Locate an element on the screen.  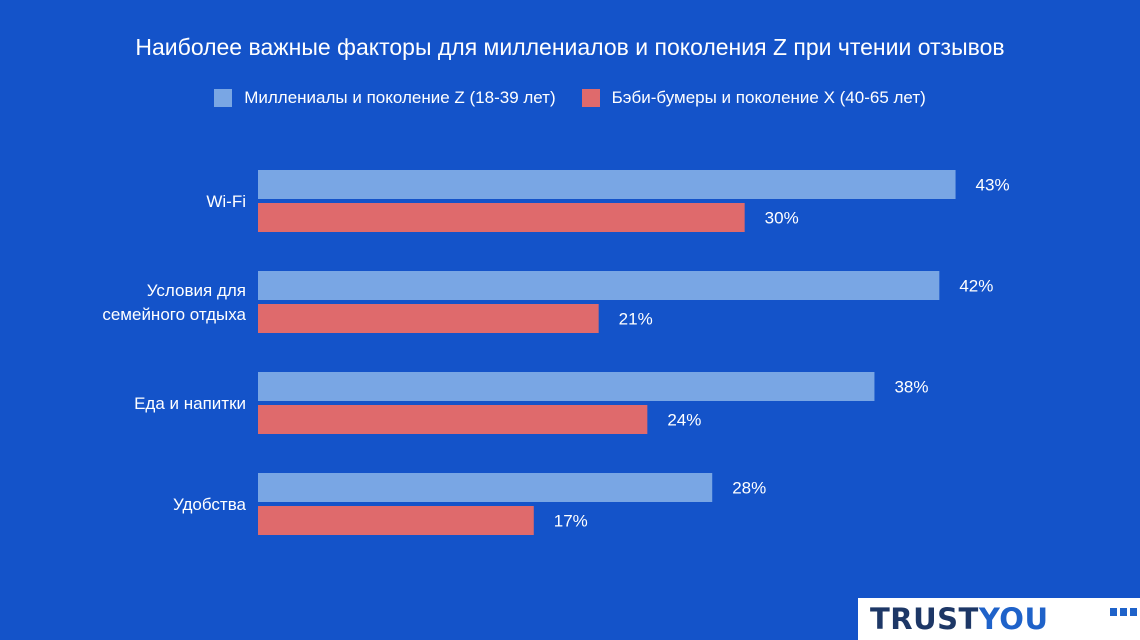
legend-label-millennials: Миллениалы и поколение Z (18-39 лет) is located at coordinates (400, 97).